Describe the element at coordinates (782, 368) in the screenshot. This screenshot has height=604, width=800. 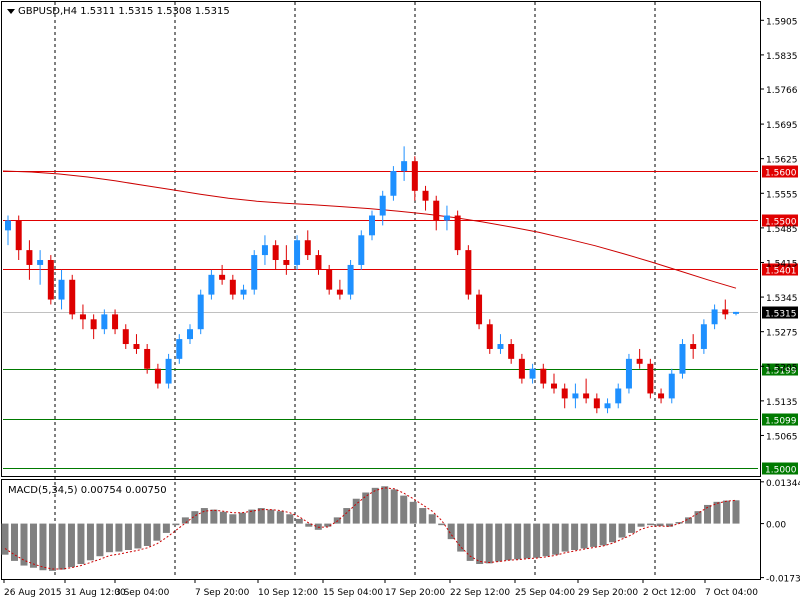
I see `y-tick-label: 1.5205` at that location.